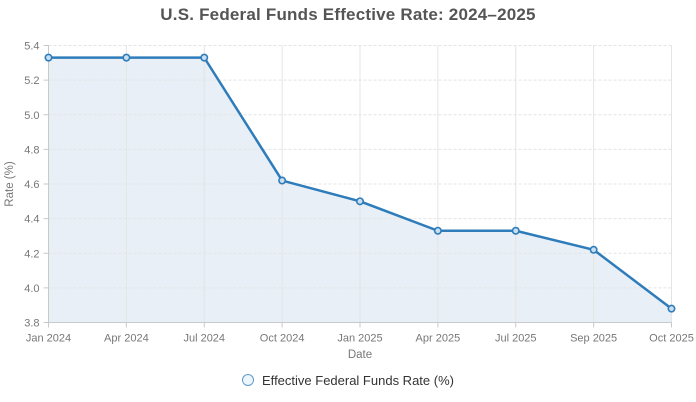  I want to click on y-tick-label: 5.2, so click(31, 81).